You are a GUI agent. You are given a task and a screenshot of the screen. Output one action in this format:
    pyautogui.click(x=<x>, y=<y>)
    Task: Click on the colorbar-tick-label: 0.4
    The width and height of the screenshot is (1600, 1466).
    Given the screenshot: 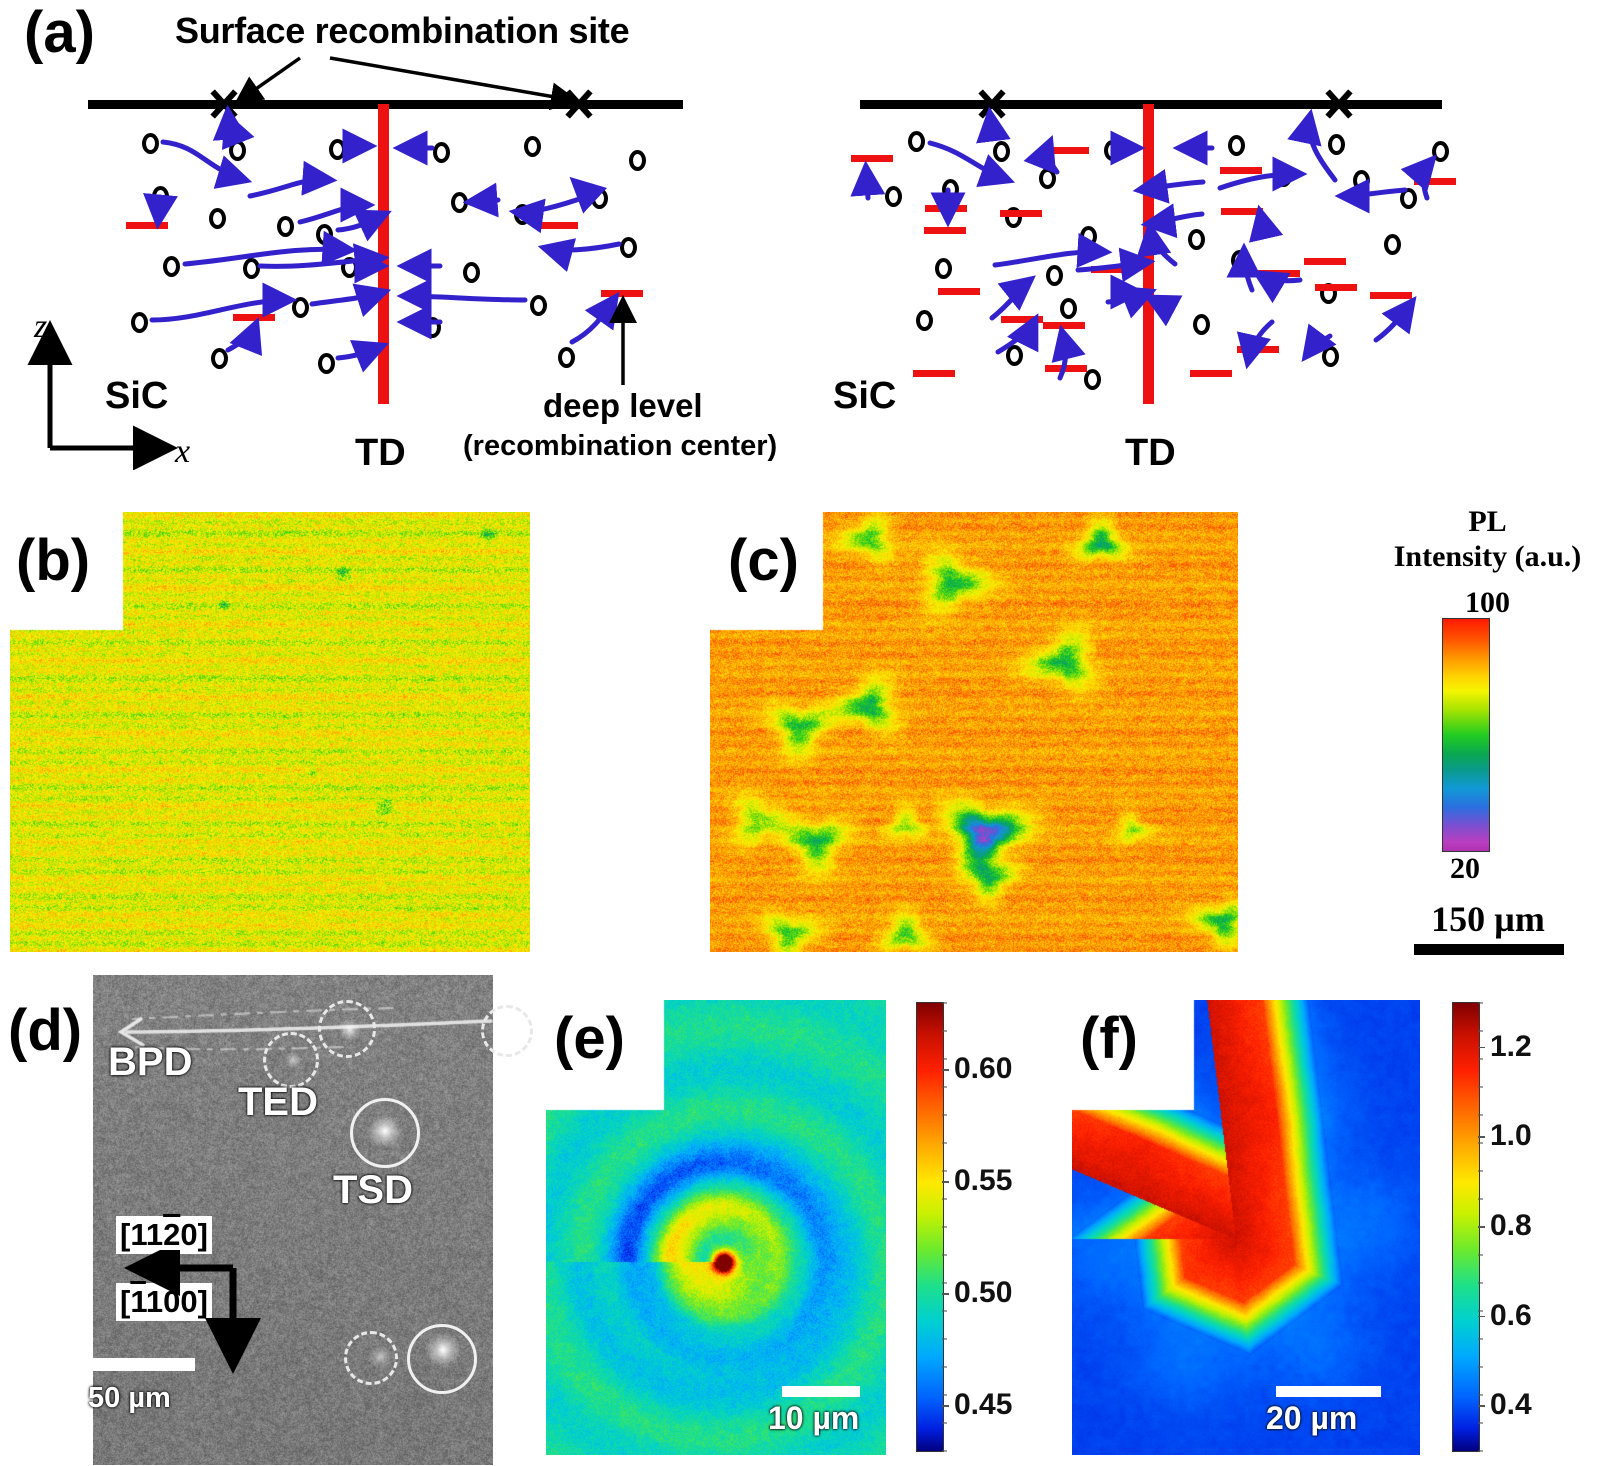 What is the action you would take?
    pyautogui.click(x=1511, y=1405)
    